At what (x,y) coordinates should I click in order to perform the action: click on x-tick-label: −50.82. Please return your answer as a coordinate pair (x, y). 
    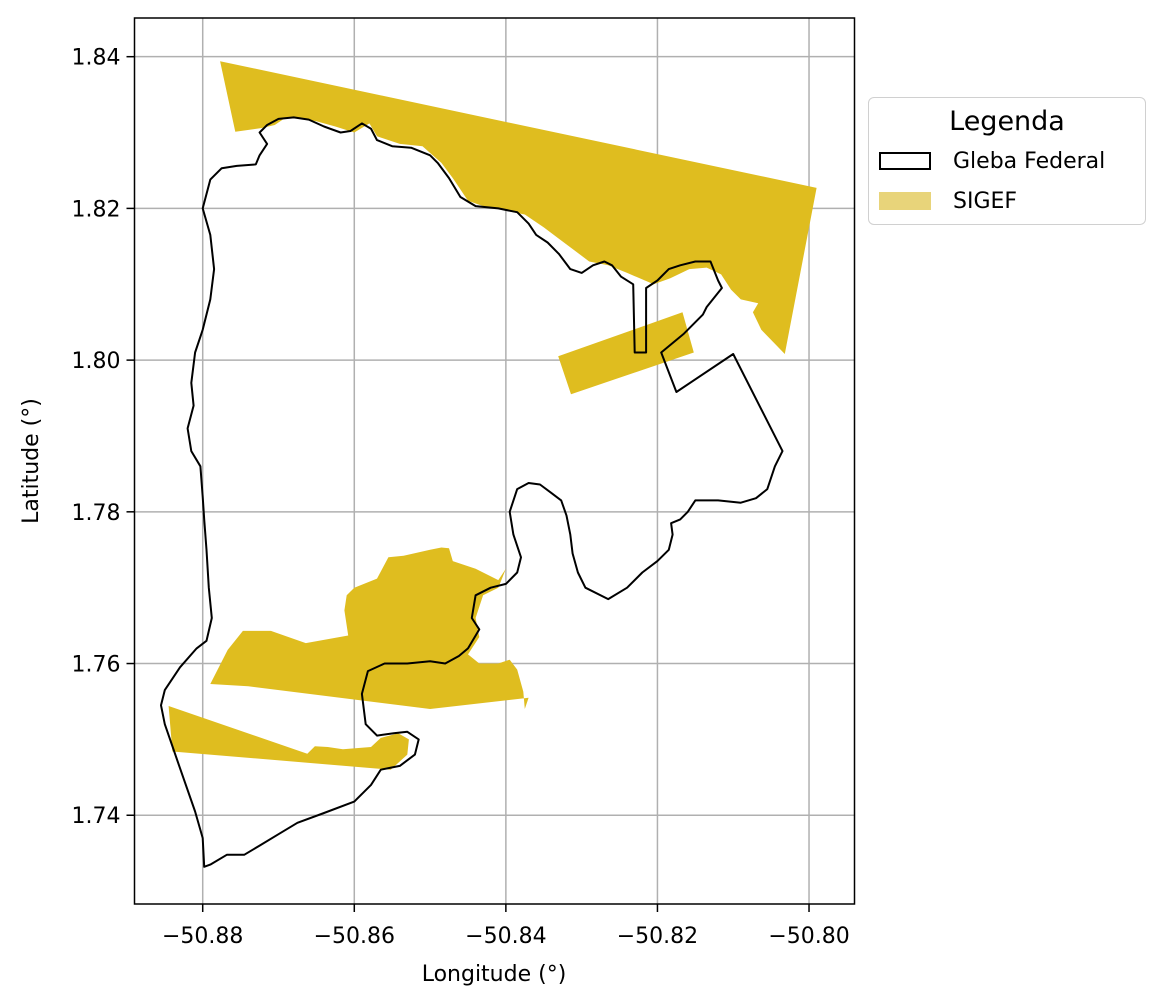
    Looking at the image, I should click on (657, 936).